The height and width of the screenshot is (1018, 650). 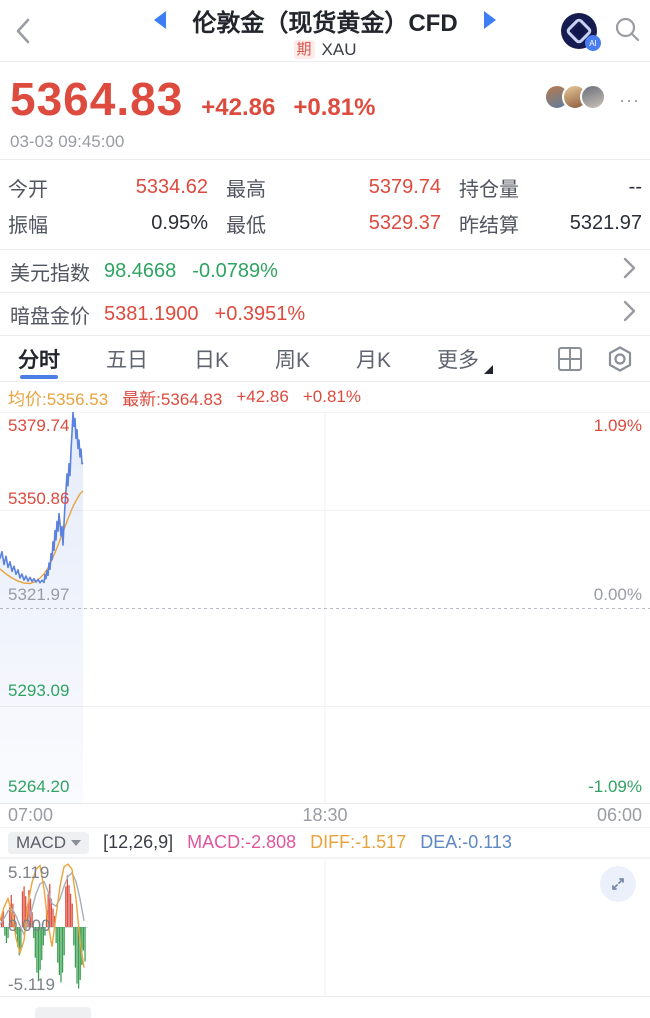 I want to click on period-tabbar: 分时 五日 日K 周K 月K 更多, so click(x=325, y=359).